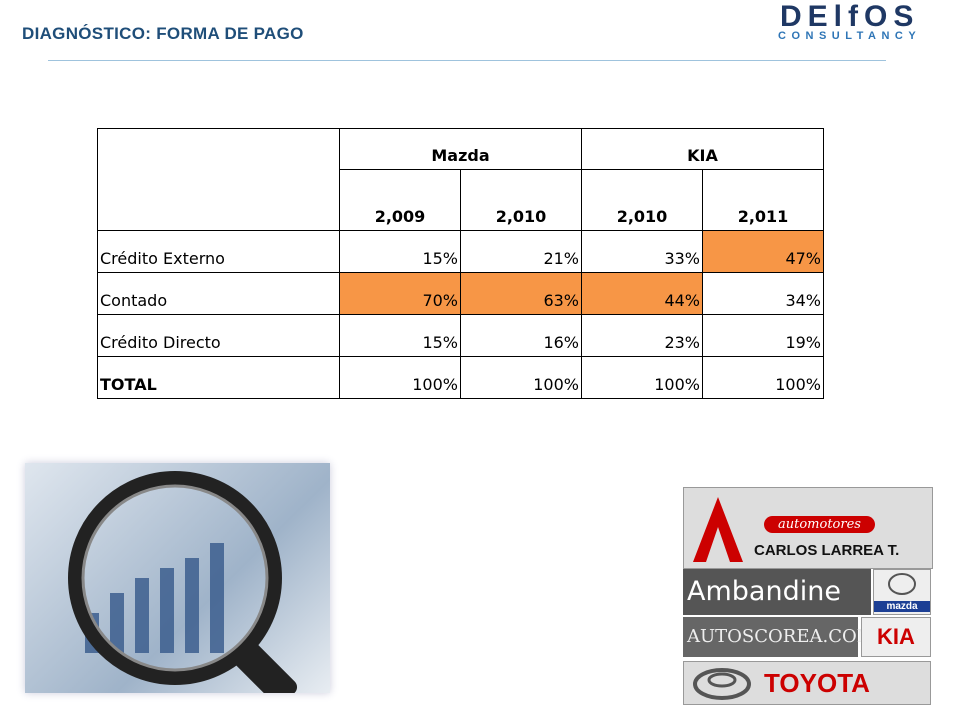 Image resolution: width=960 pixels, height=720 pixels. I want to click on logo-text: CARLOS LARREA T., so click(827, 550).